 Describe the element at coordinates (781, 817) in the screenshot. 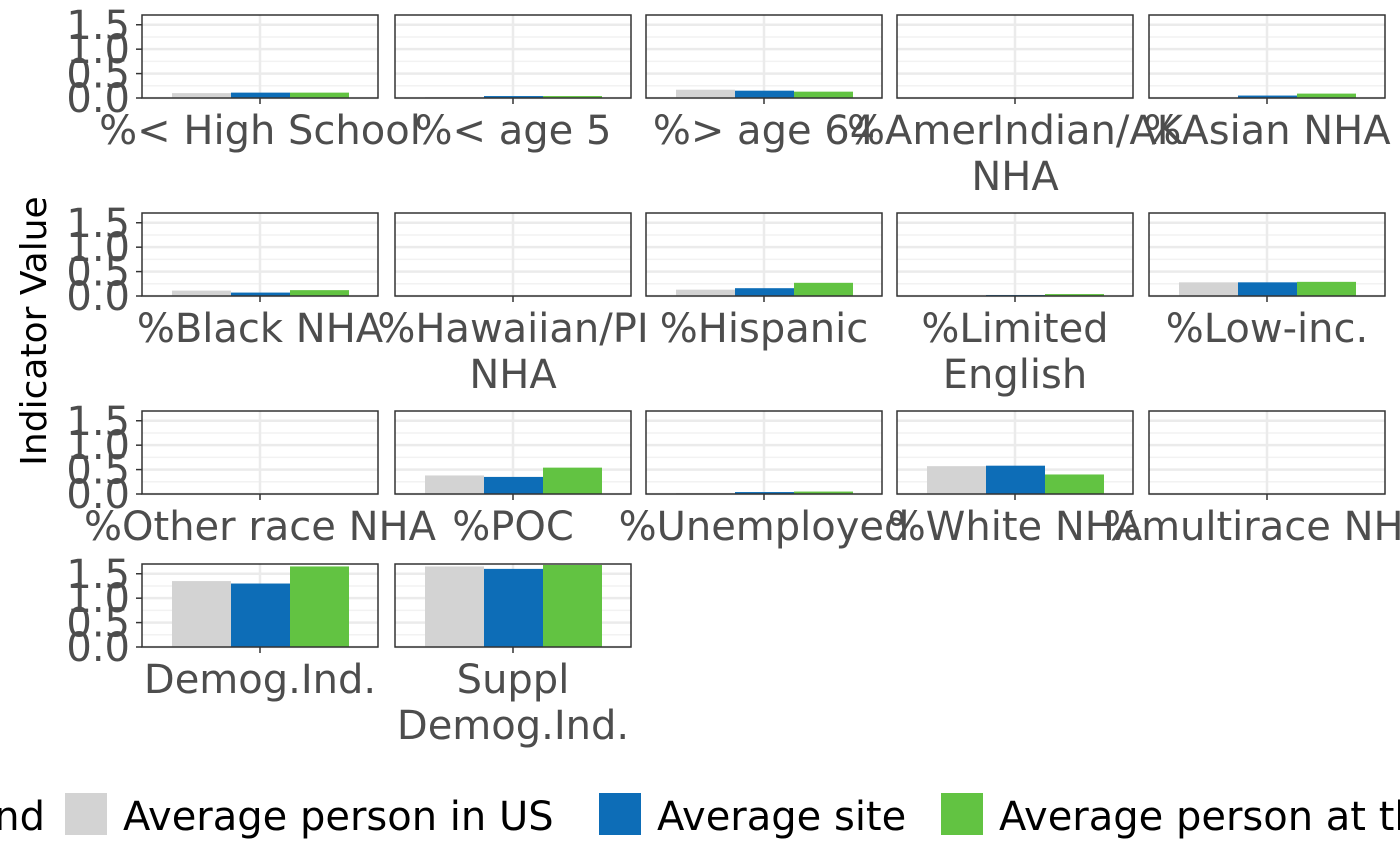

I see `legend-label: Average site` at that location.